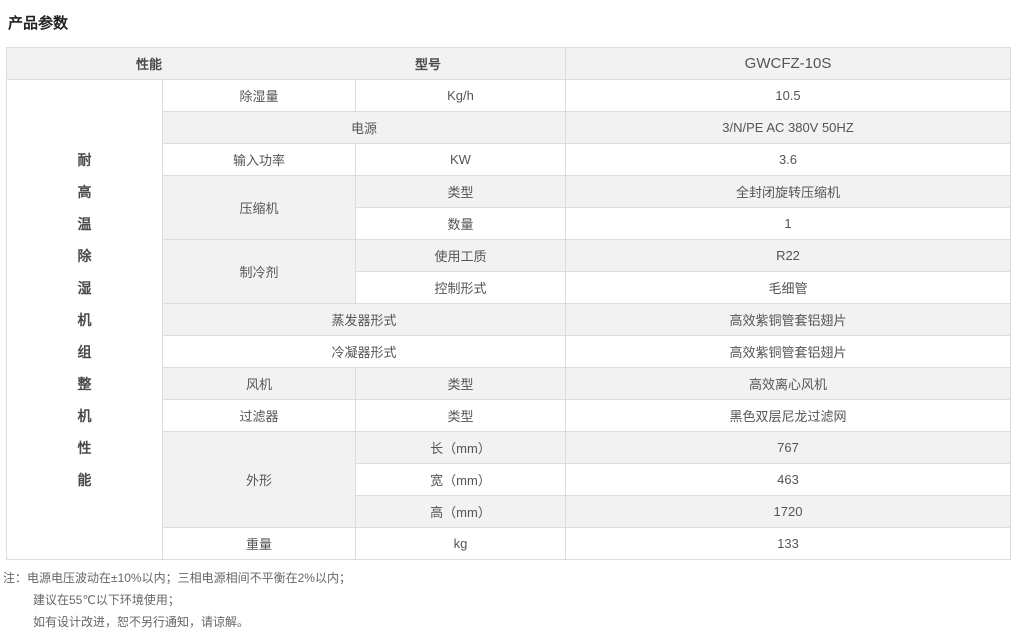 This screenshot has width=1016, height=633. Describe the element at coordinates (788, 352) in the screenshot. I see `cell-condenser-value: 高效紫铜管套铝翅片` at that location.